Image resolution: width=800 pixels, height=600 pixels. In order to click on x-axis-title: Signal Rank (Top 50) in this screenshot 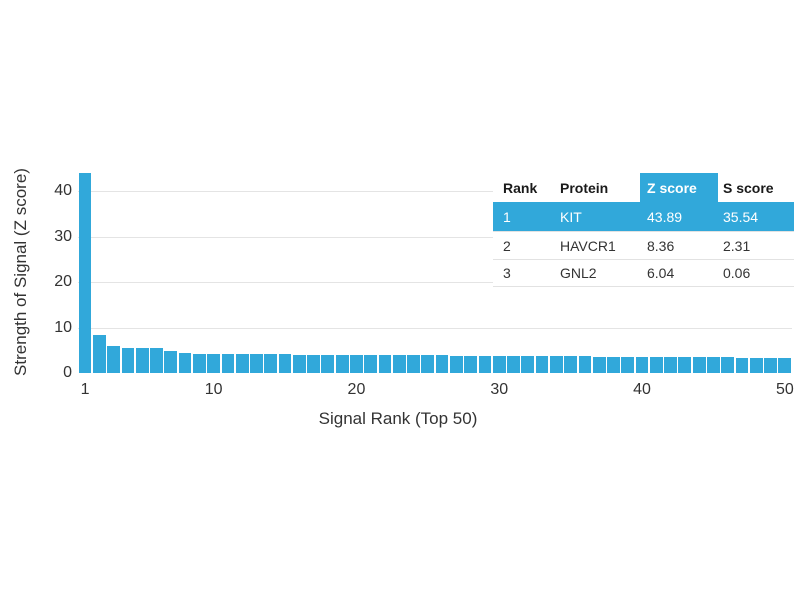, I will do `click(398, 418)`.